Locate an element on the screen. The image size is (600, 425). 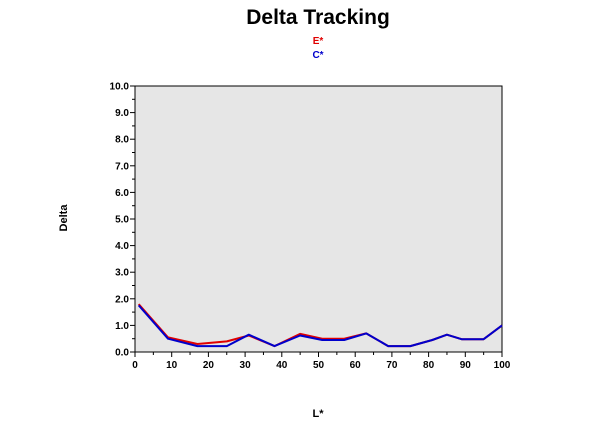
x-tick-label: 70 is located at coordinates (392, 365).